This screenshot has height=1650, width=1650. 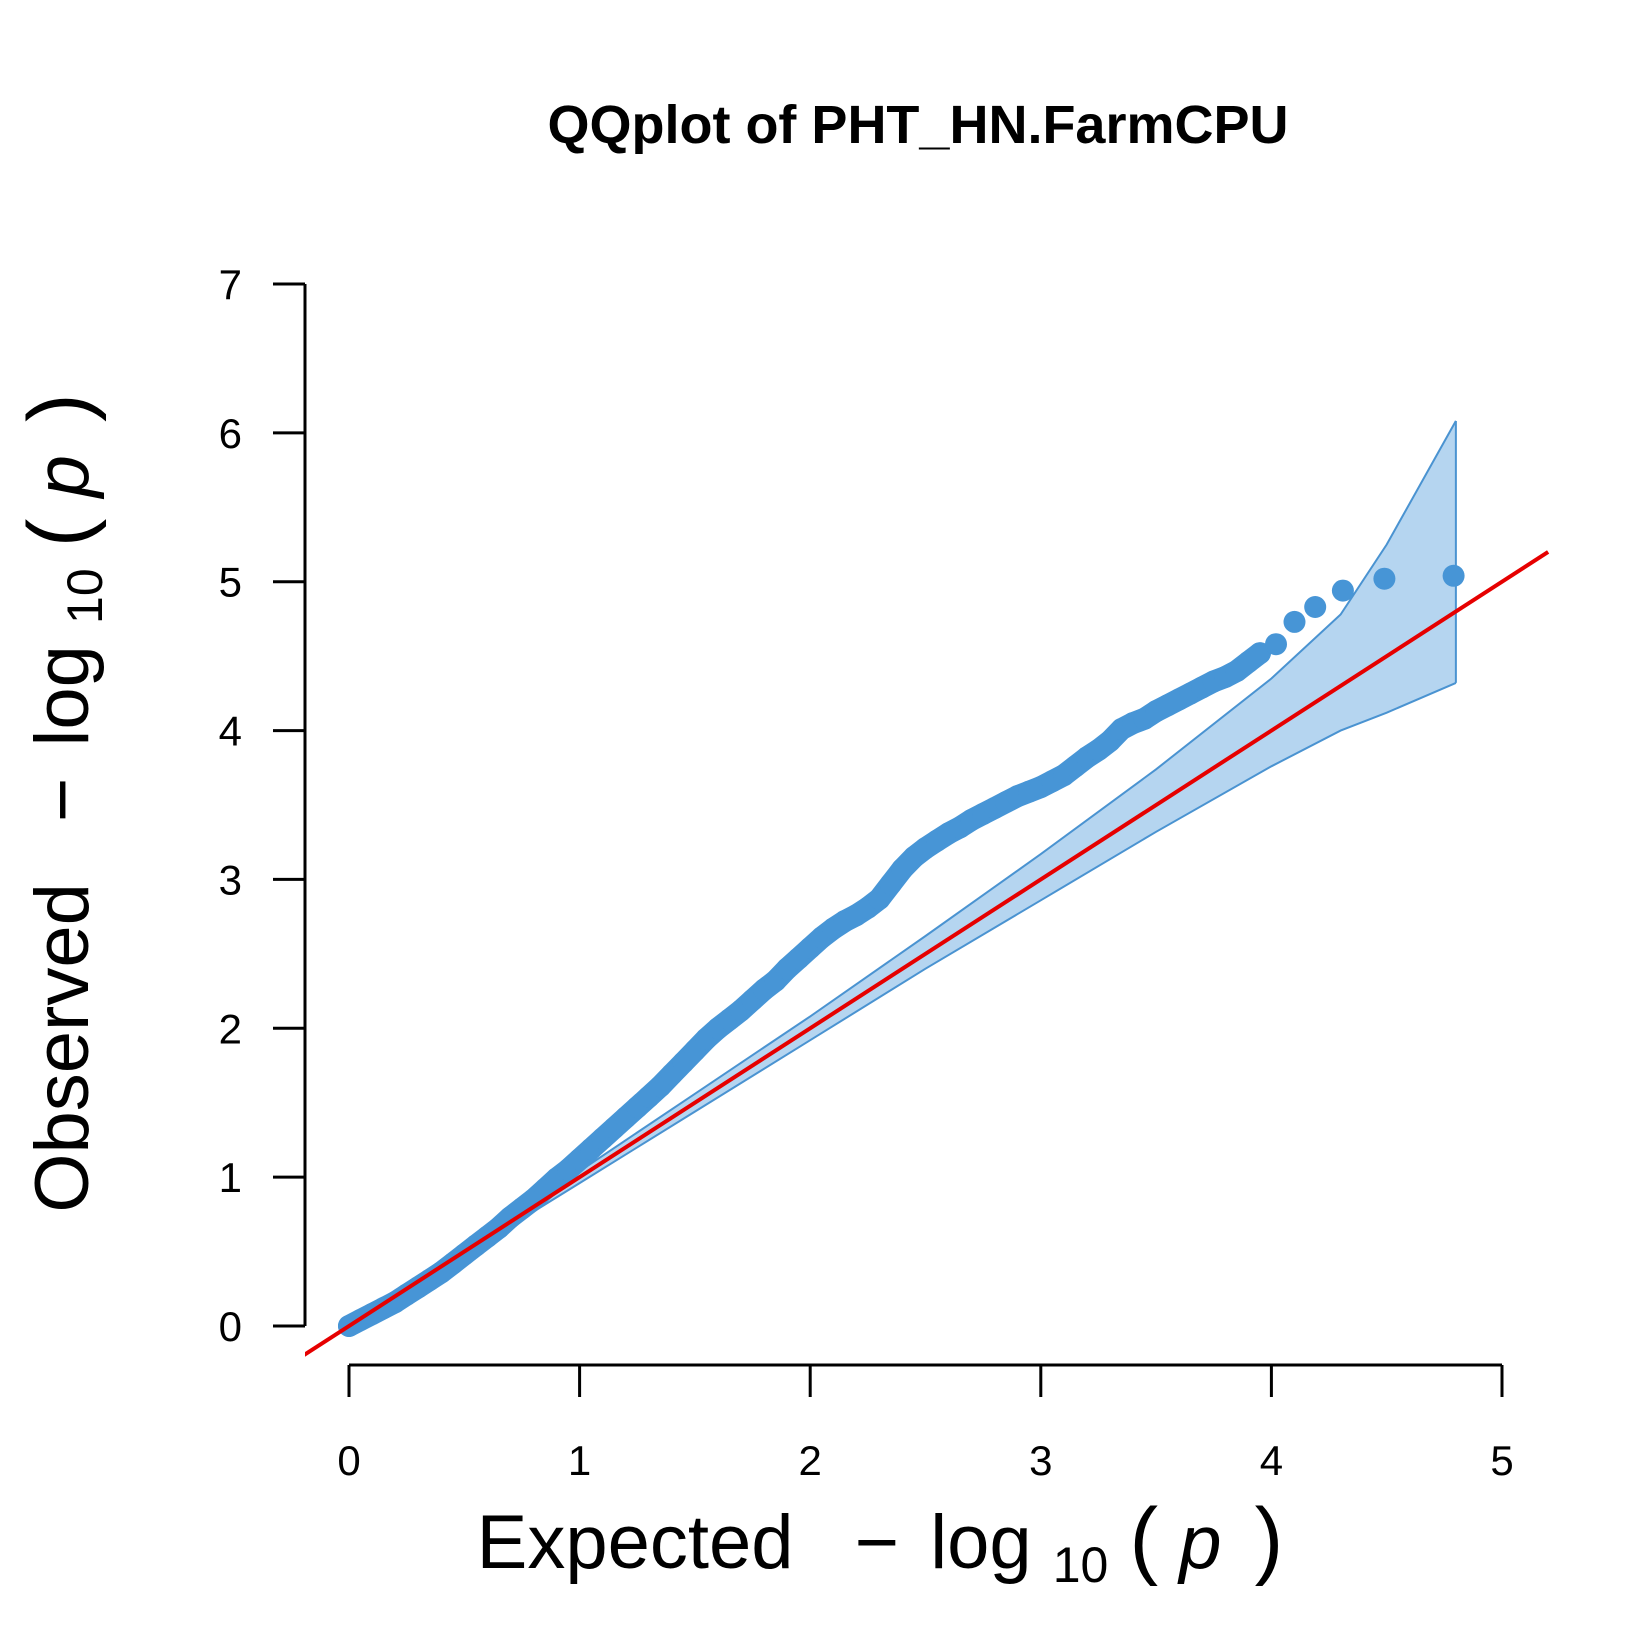 What do you see at coordinates (348, 1460) in the screenshot?
I see `x-tick-label: 0` at bounding box center [348, 1460].